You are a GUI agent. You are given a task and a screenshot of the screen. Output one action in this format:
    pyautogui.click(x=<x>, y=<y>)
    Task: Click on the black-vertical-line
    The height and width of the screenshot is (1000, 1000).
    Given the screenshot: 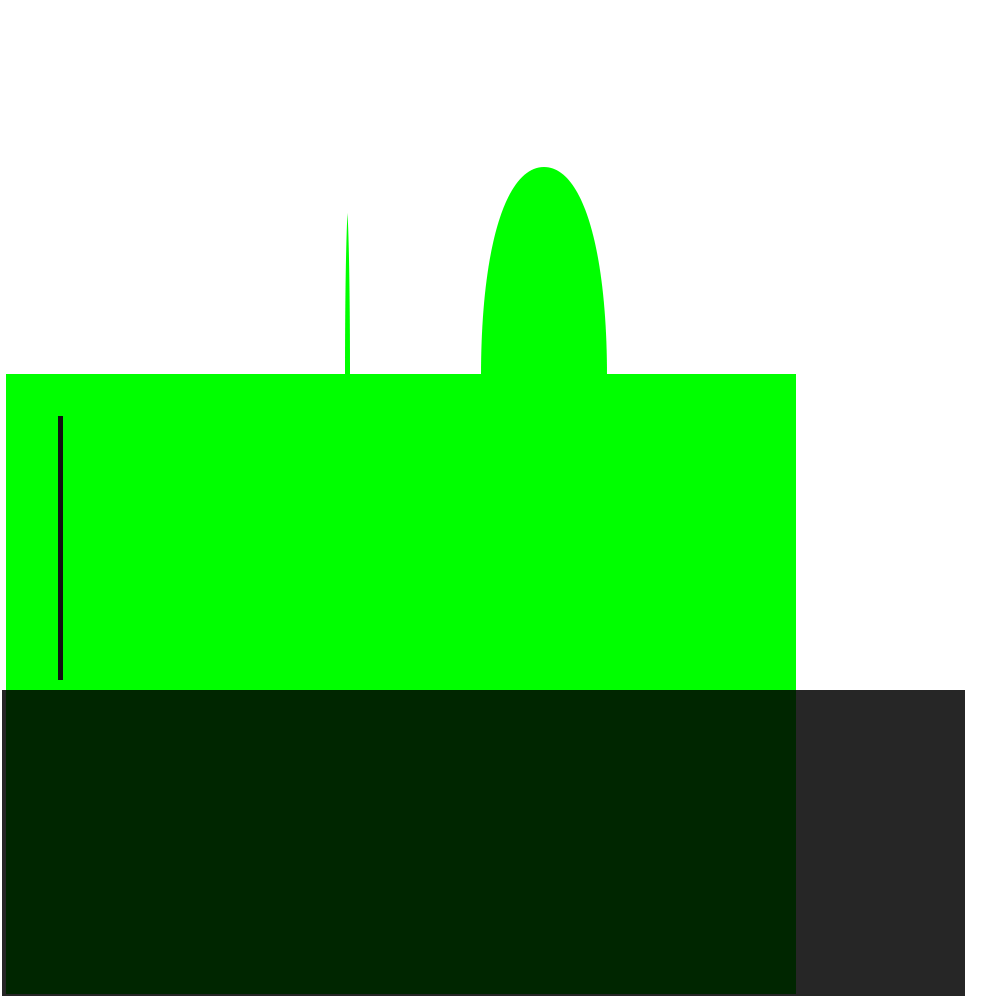 What is the action you would take?
    pyautogui.click(x=60, y=548)
    